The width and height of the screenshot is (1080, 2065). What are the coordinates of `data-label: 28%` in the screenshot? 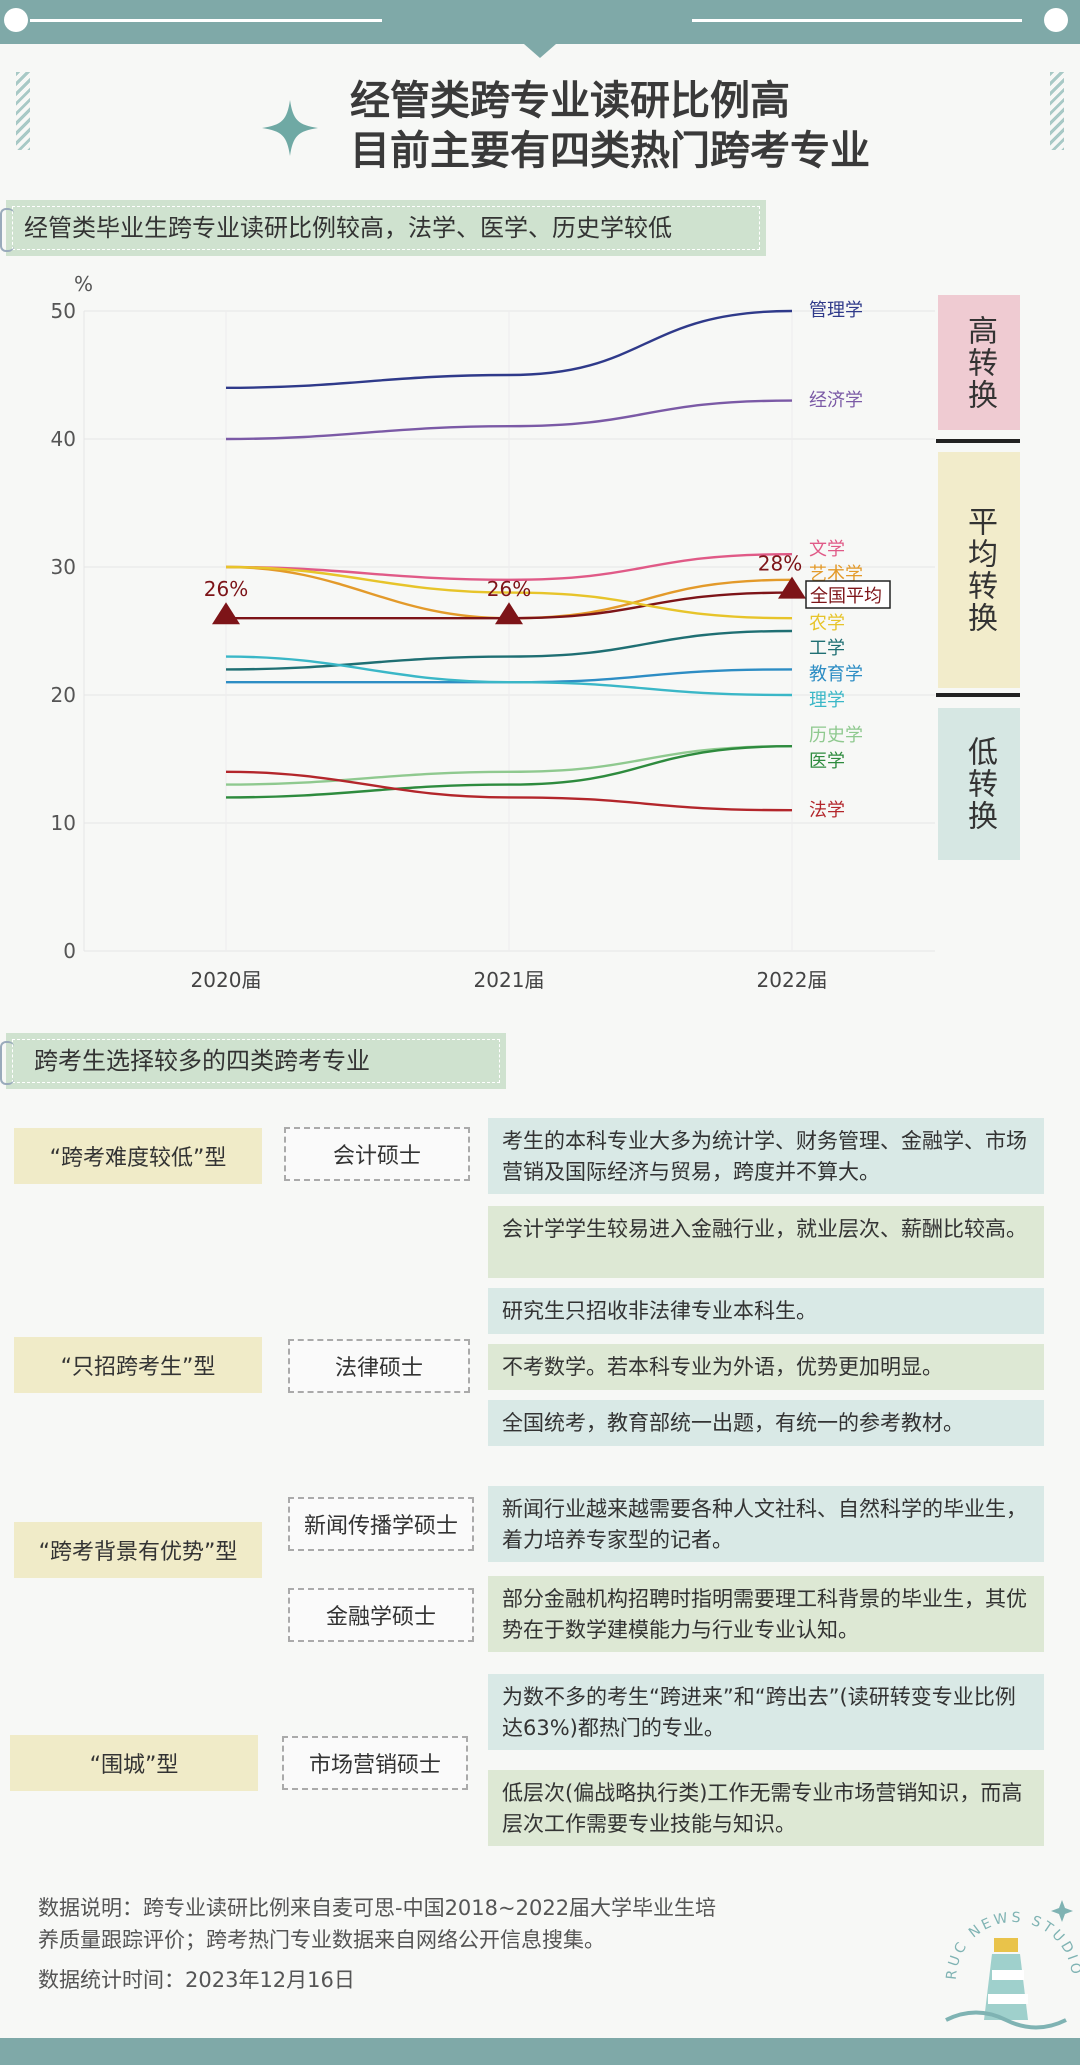 It's located at (780, 564).